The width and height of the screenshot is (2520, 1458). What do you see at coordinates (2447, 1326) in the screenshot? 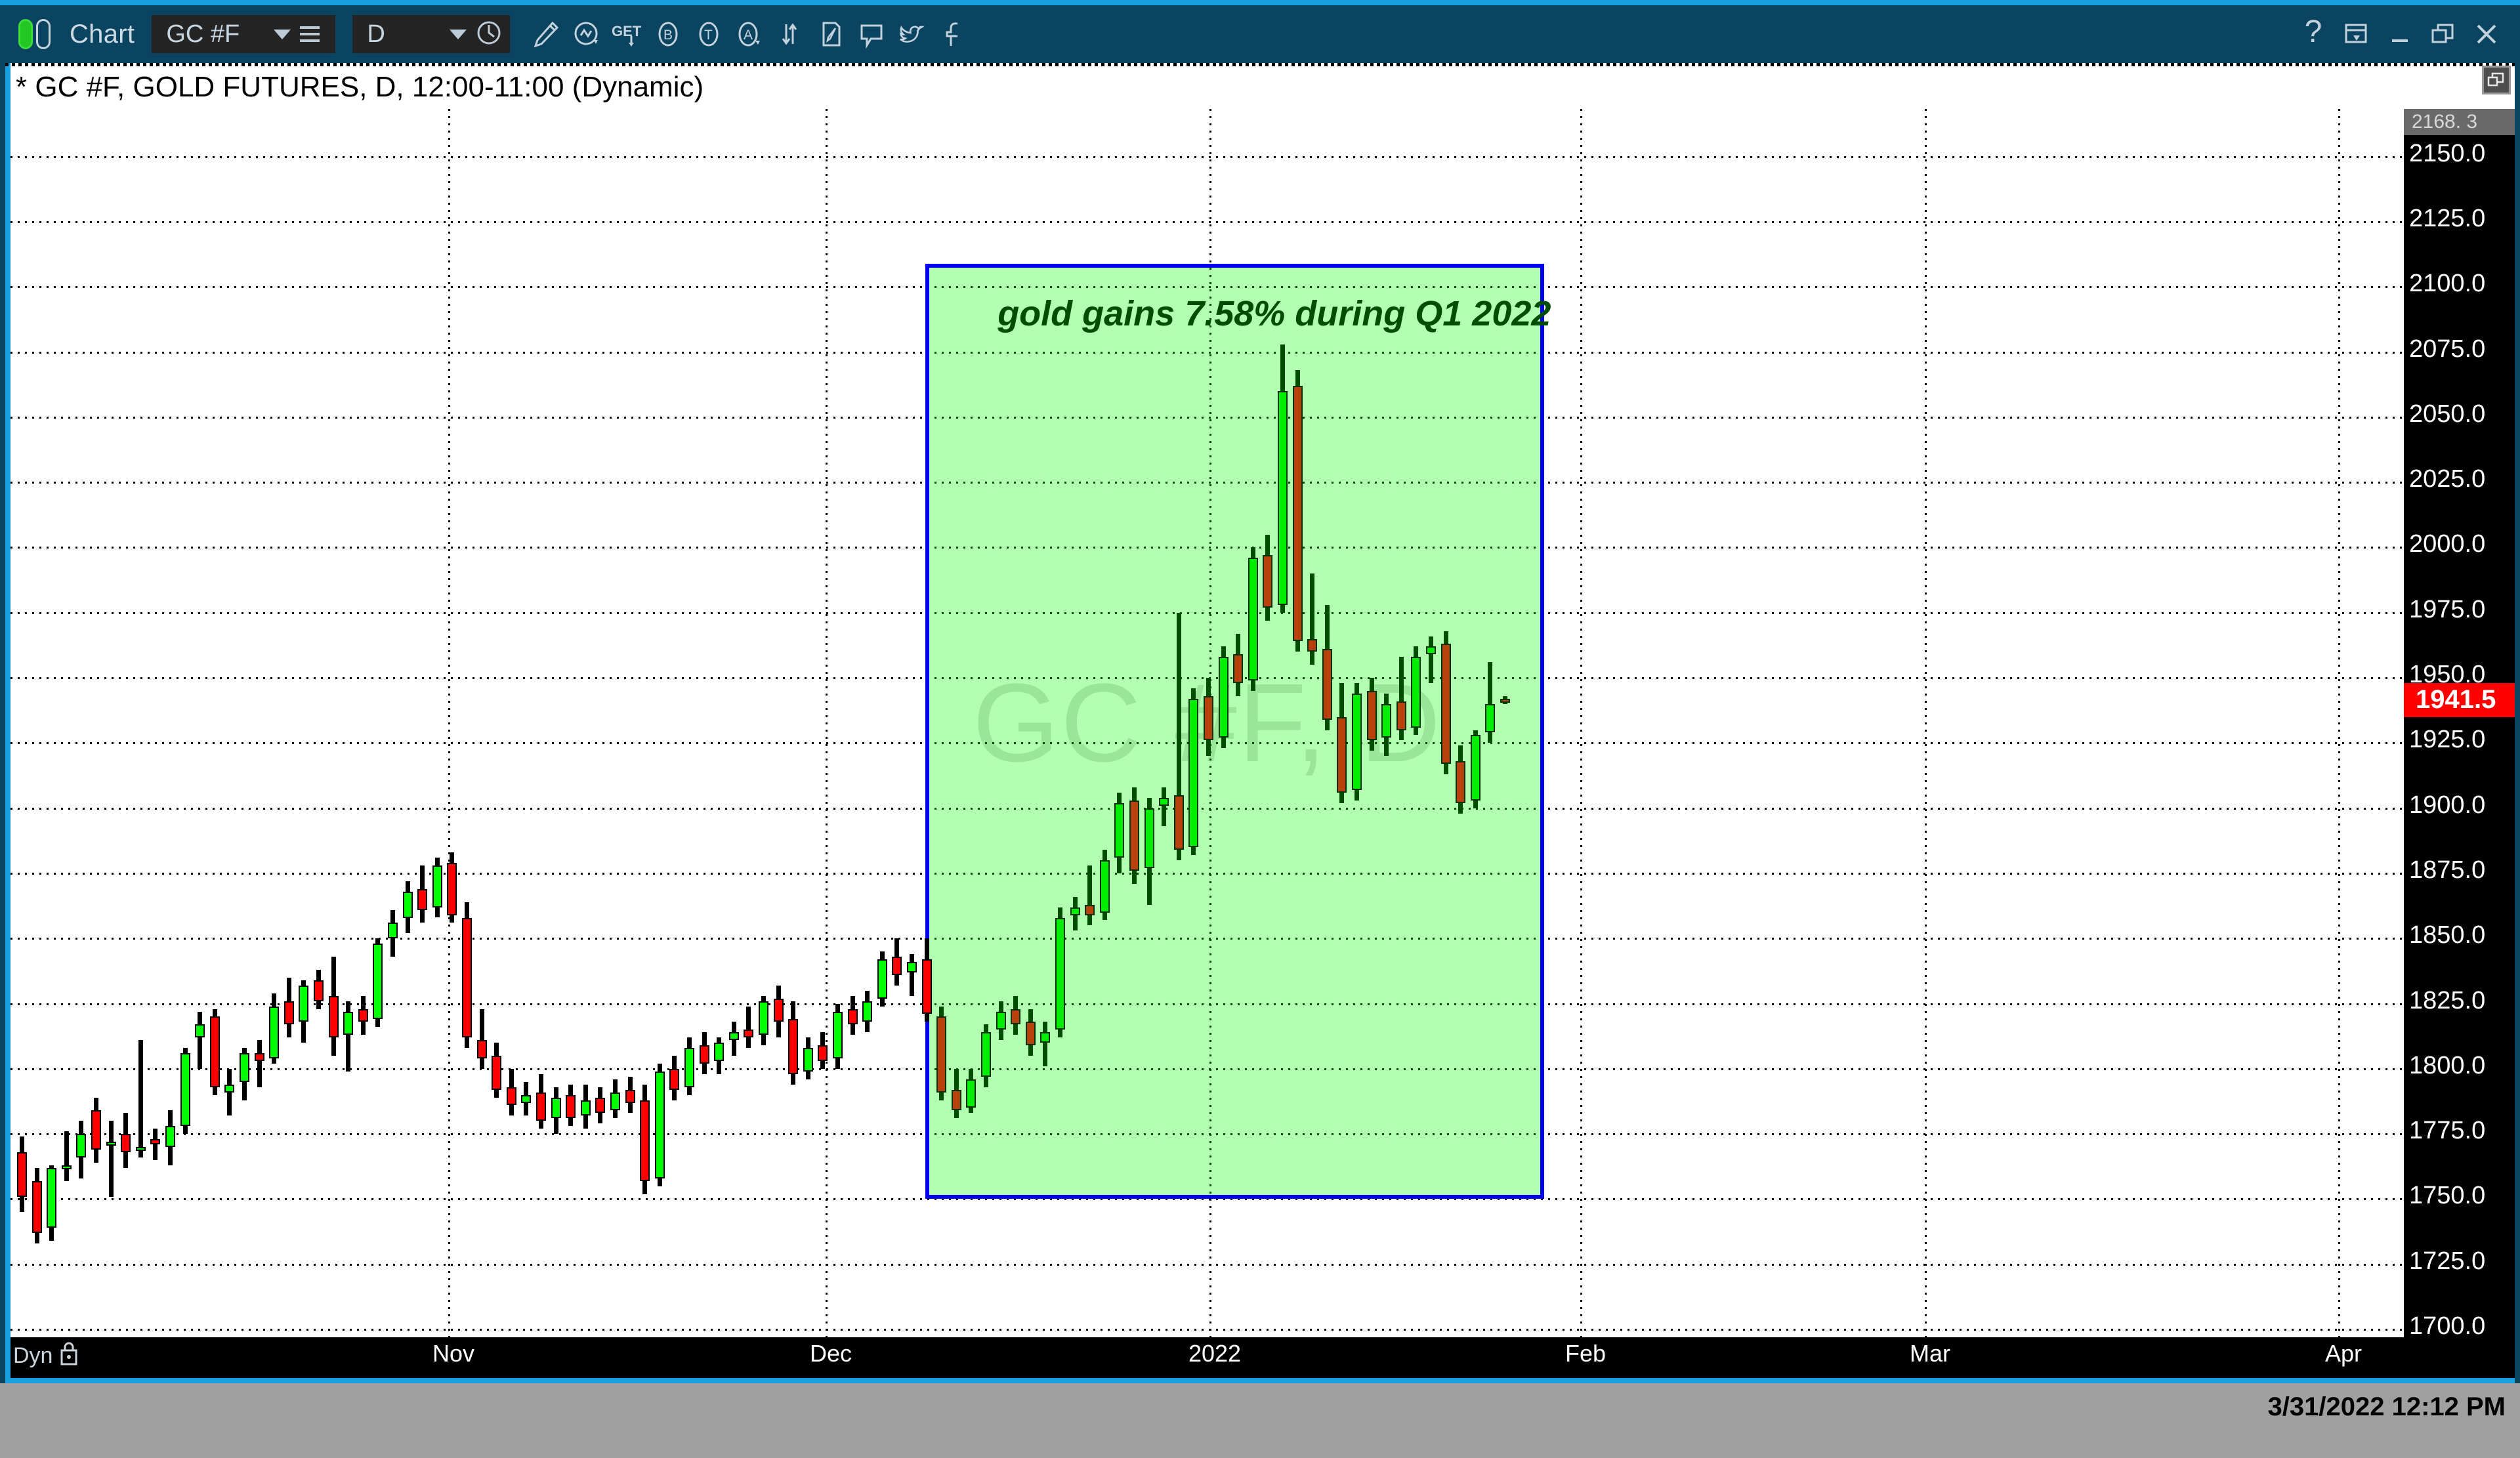
I see `price-tick-label: 1700.0` at bounding box center [2447, 1326].